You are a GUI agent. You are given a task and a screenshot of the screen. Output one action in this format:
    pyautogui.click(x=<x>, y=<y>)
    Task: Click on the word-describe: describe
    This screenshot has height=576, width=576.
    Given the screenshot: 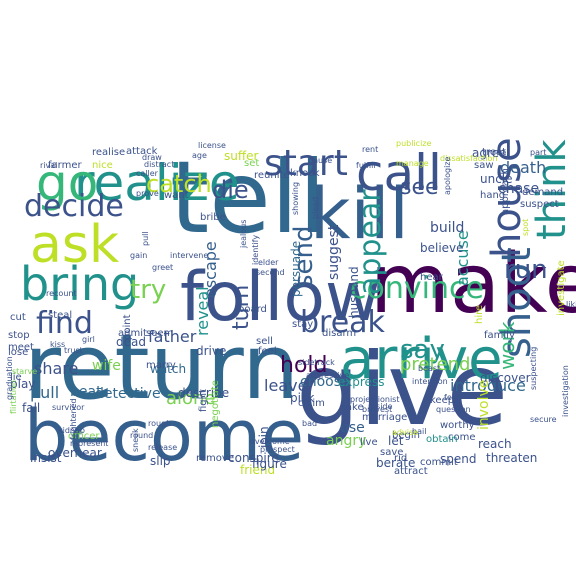 What is the action you would take?
    pyautogui.click(x=203, y=393)
    